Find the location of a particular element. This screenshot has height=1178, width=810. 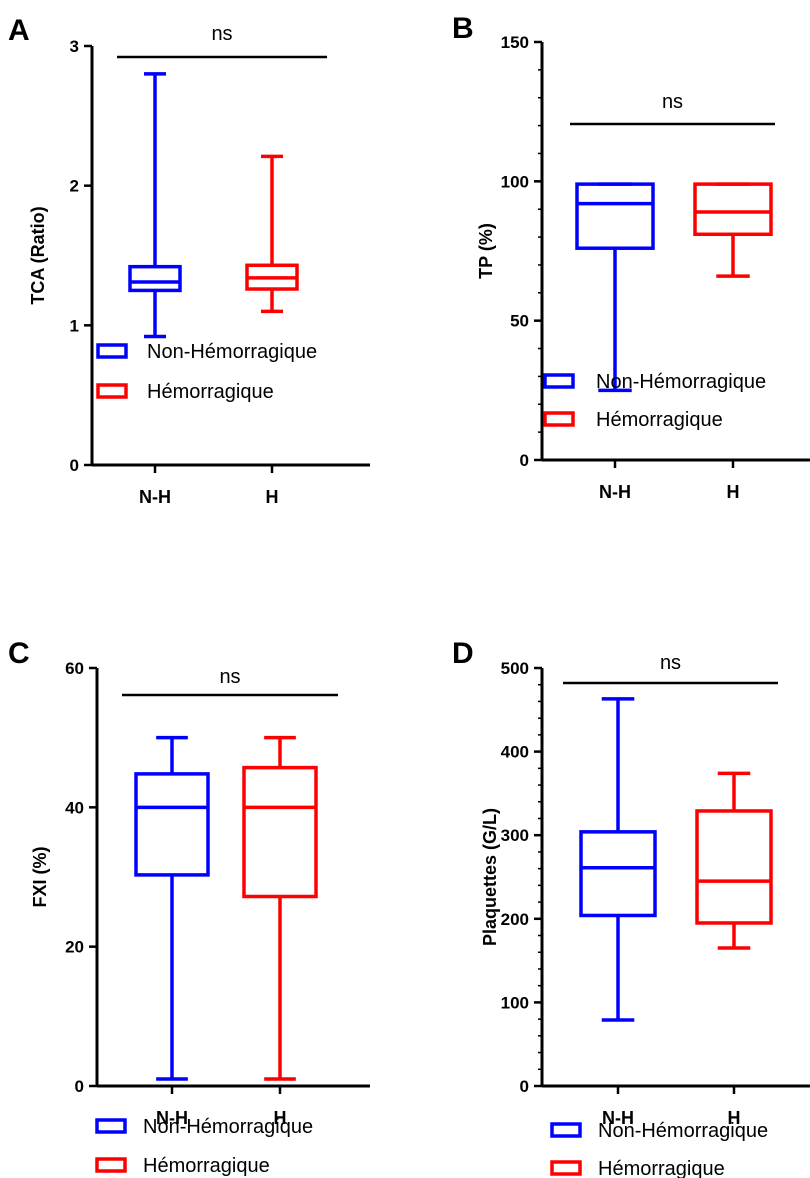

y-tick-label: 400 is located at coordinates (515, 752).